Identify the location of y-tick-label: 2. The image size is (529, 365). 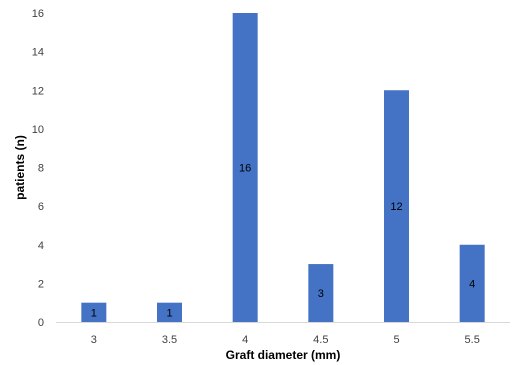
(41, 284).